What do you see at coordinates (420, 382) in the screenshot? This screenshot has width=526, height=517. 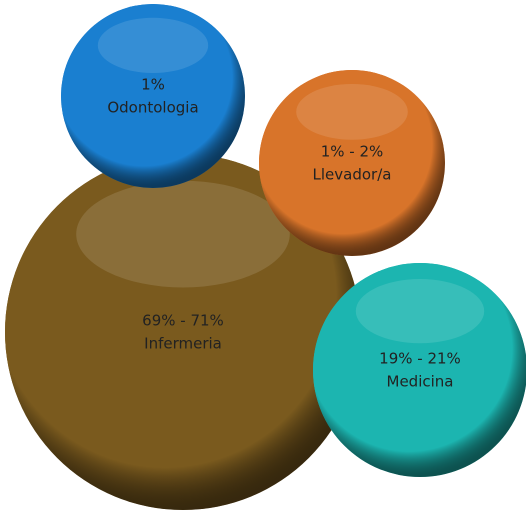 I see `bubble-label: Medicina` at bounding box center [420, 382].